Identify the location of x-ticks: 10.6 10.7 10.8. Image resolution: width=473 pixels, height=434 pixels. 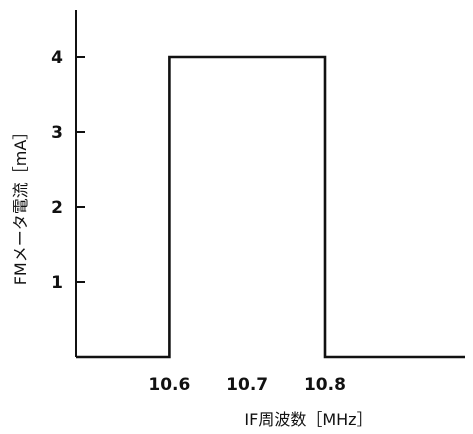
(247, 385).